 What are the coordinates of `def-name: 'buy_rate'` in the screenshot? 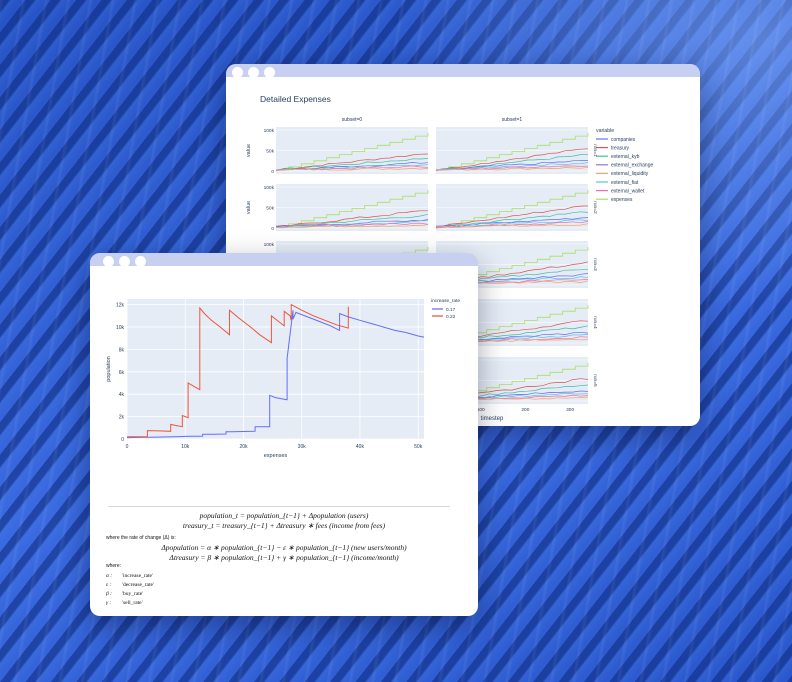 It's located at (133, 594).